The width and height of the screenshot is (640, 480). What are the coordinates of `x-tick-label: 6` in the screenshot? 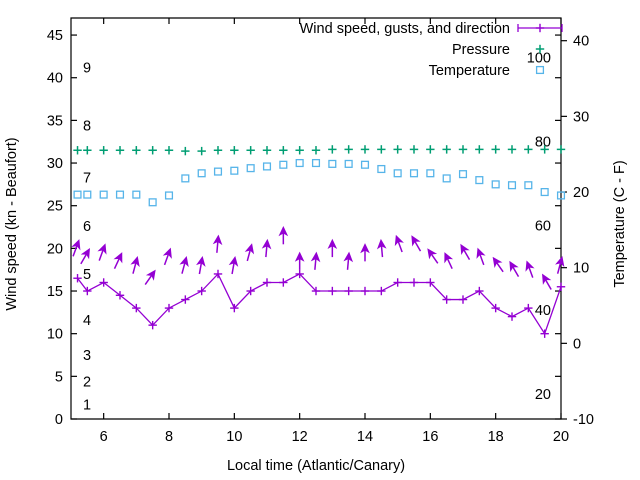 It's located at (104, 437).